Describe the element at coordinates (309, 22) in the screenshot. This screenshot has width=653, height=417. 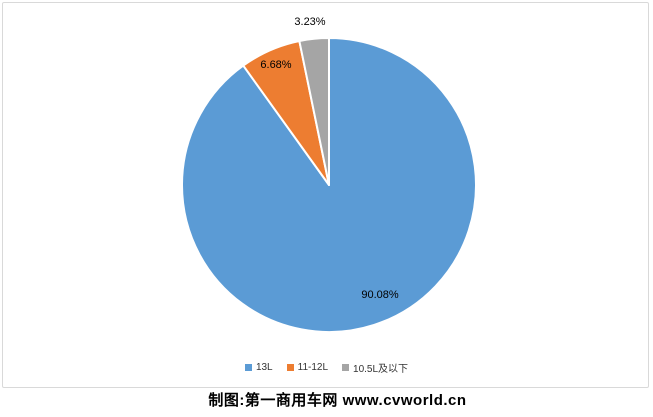
I see `data-label-2: 3.23%` at that location.